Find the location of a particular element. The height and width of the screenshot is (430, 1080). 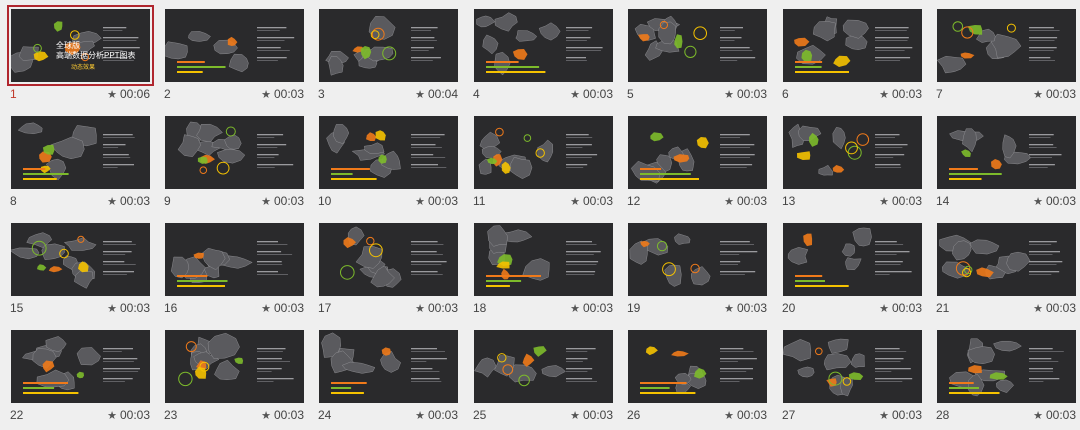

slide-thumbnail-cell: 26 ★ 00:03 is located at coordinates (698, 380).